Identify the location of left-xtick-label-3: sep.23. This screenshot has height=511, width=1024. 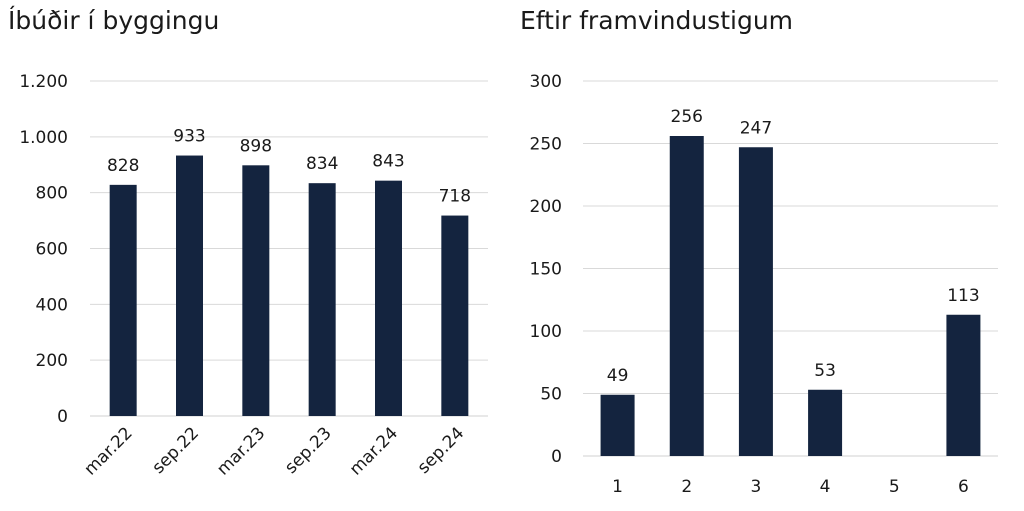
(308, 450).